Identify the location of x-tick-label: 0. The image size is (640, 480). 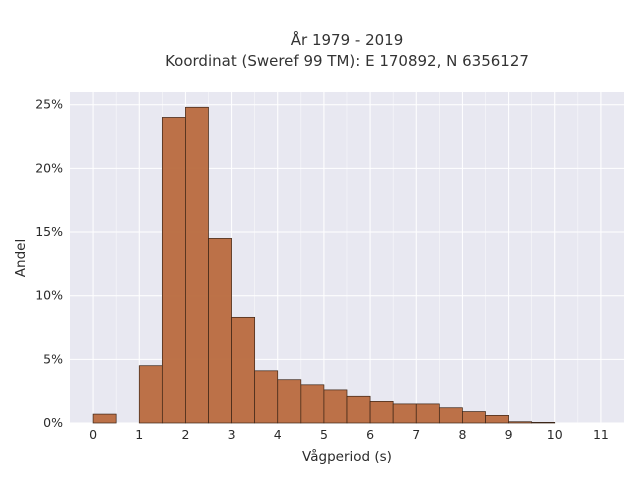
(93, 434).